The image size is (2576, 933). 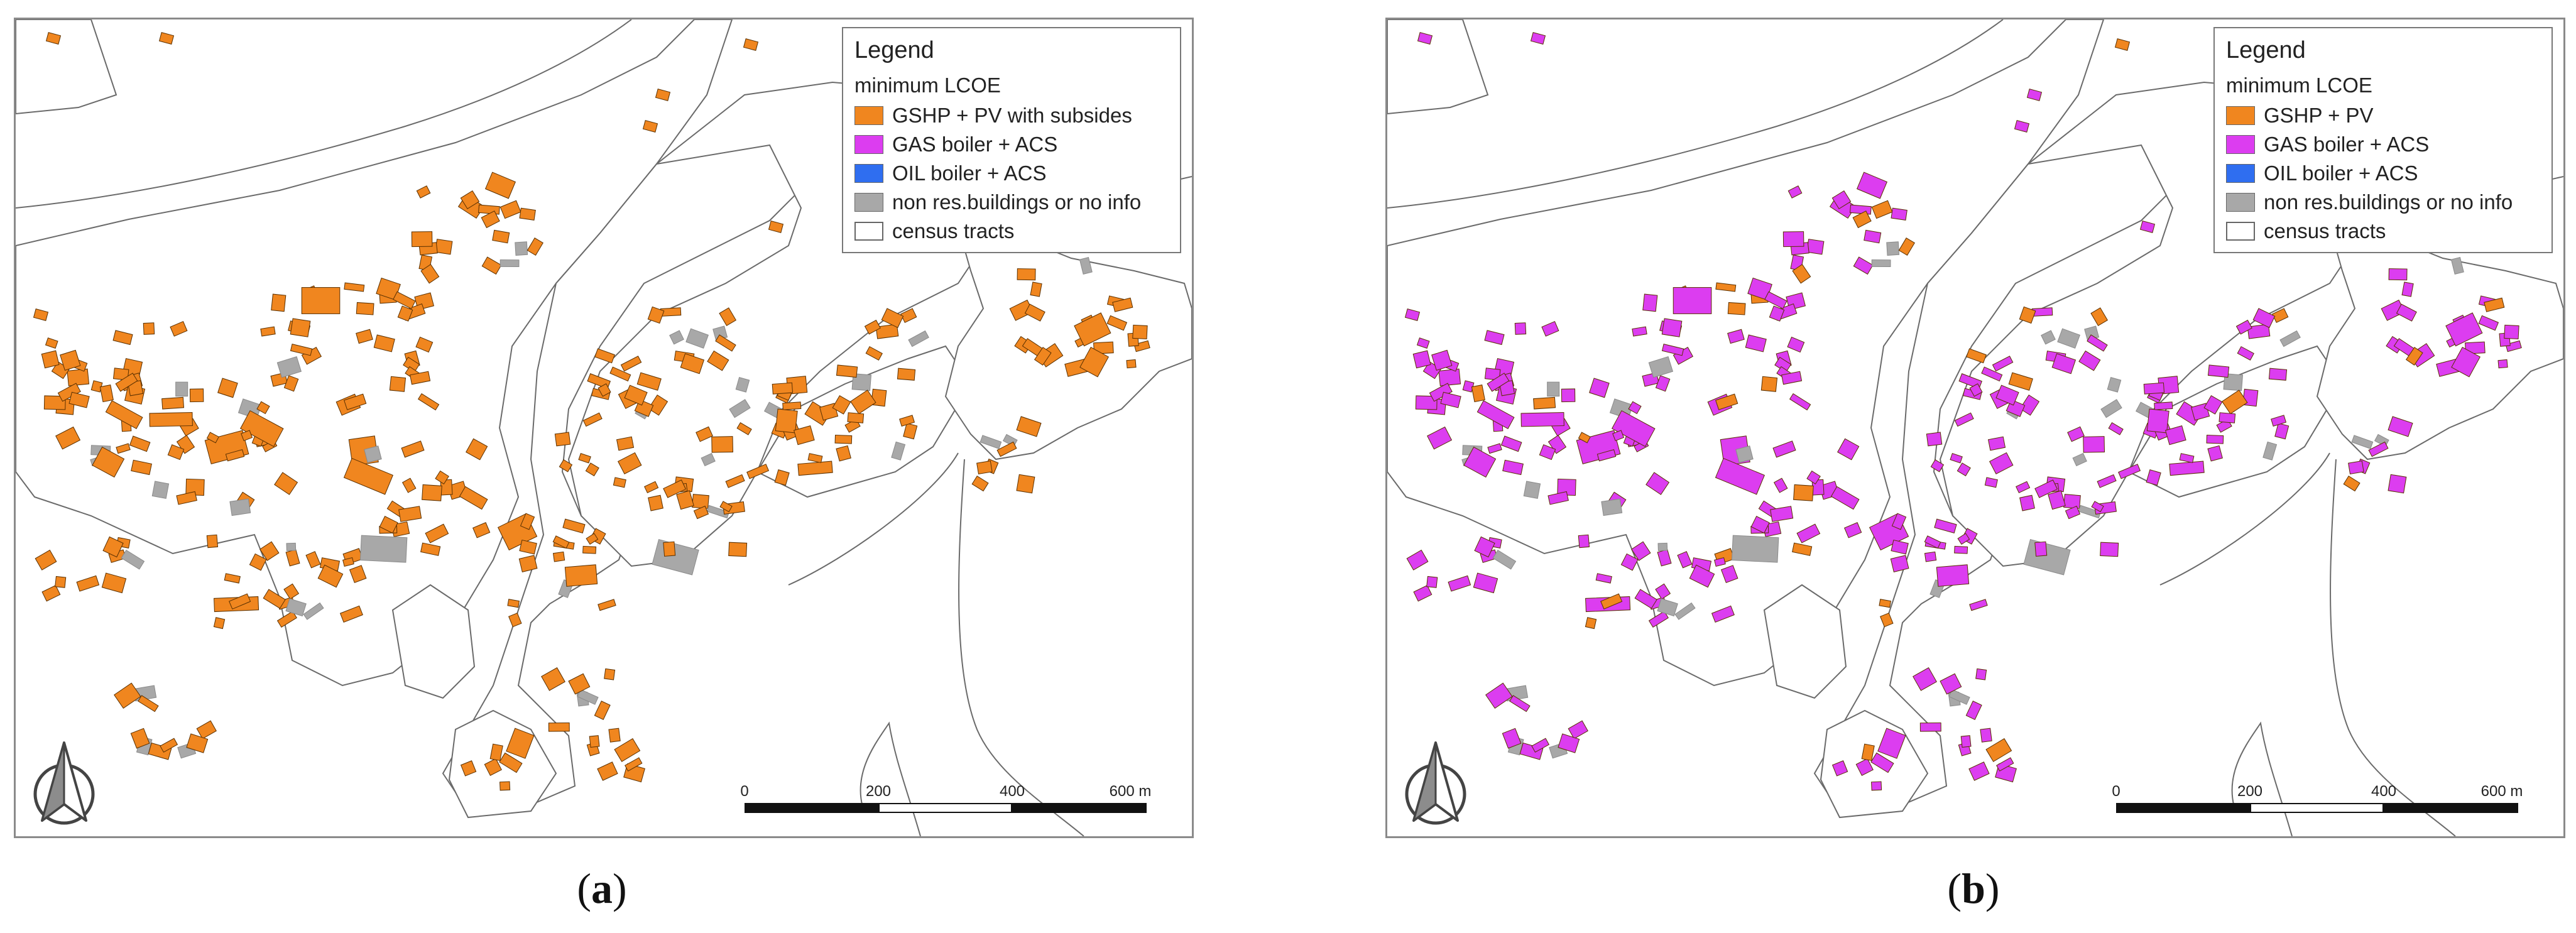 I want to click on legend-item-gas: GAS boiler + ACS, so click(x=1012, y=145).